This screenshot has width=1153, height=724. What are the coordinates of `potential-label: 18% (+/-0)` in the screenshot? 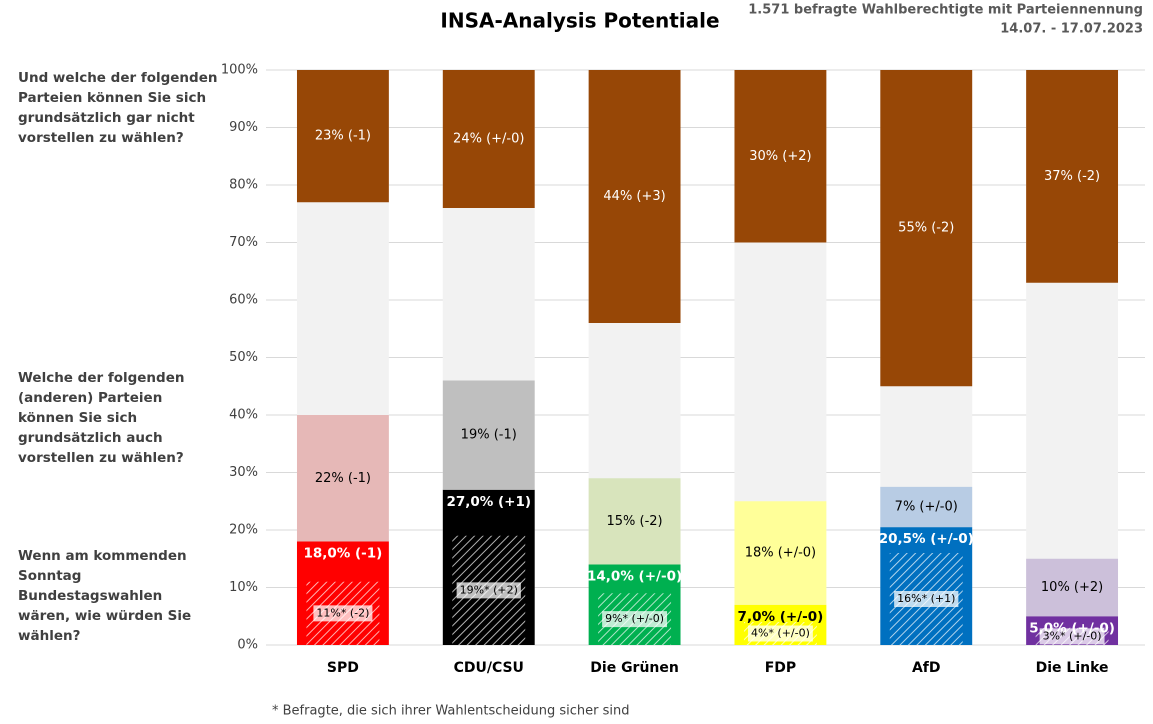 It's located at (780, 553).